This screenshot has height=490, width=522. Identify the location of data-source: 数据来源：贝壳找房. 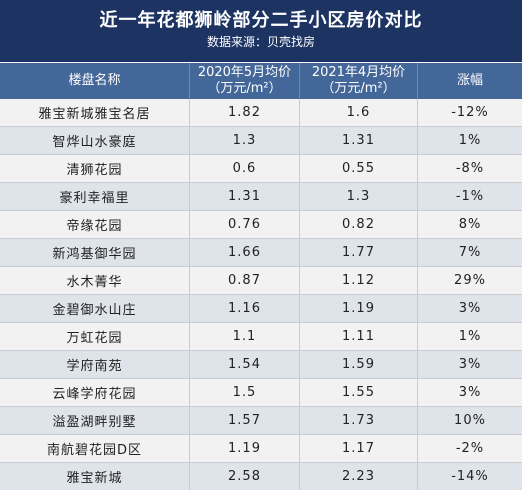
(260, 42).